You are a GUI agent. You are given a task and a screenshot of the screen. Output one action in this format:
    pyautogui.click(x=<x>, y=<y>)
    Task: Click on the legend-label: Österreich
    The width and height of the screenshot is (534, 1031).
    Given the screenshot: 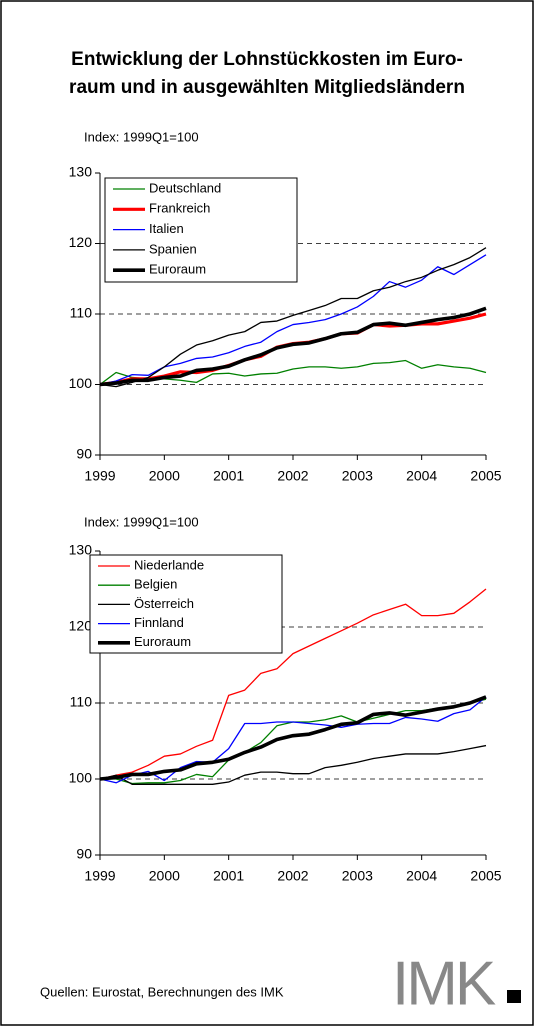 What is the action you would take?
    pyautogui.click(x=164, y=603)
    